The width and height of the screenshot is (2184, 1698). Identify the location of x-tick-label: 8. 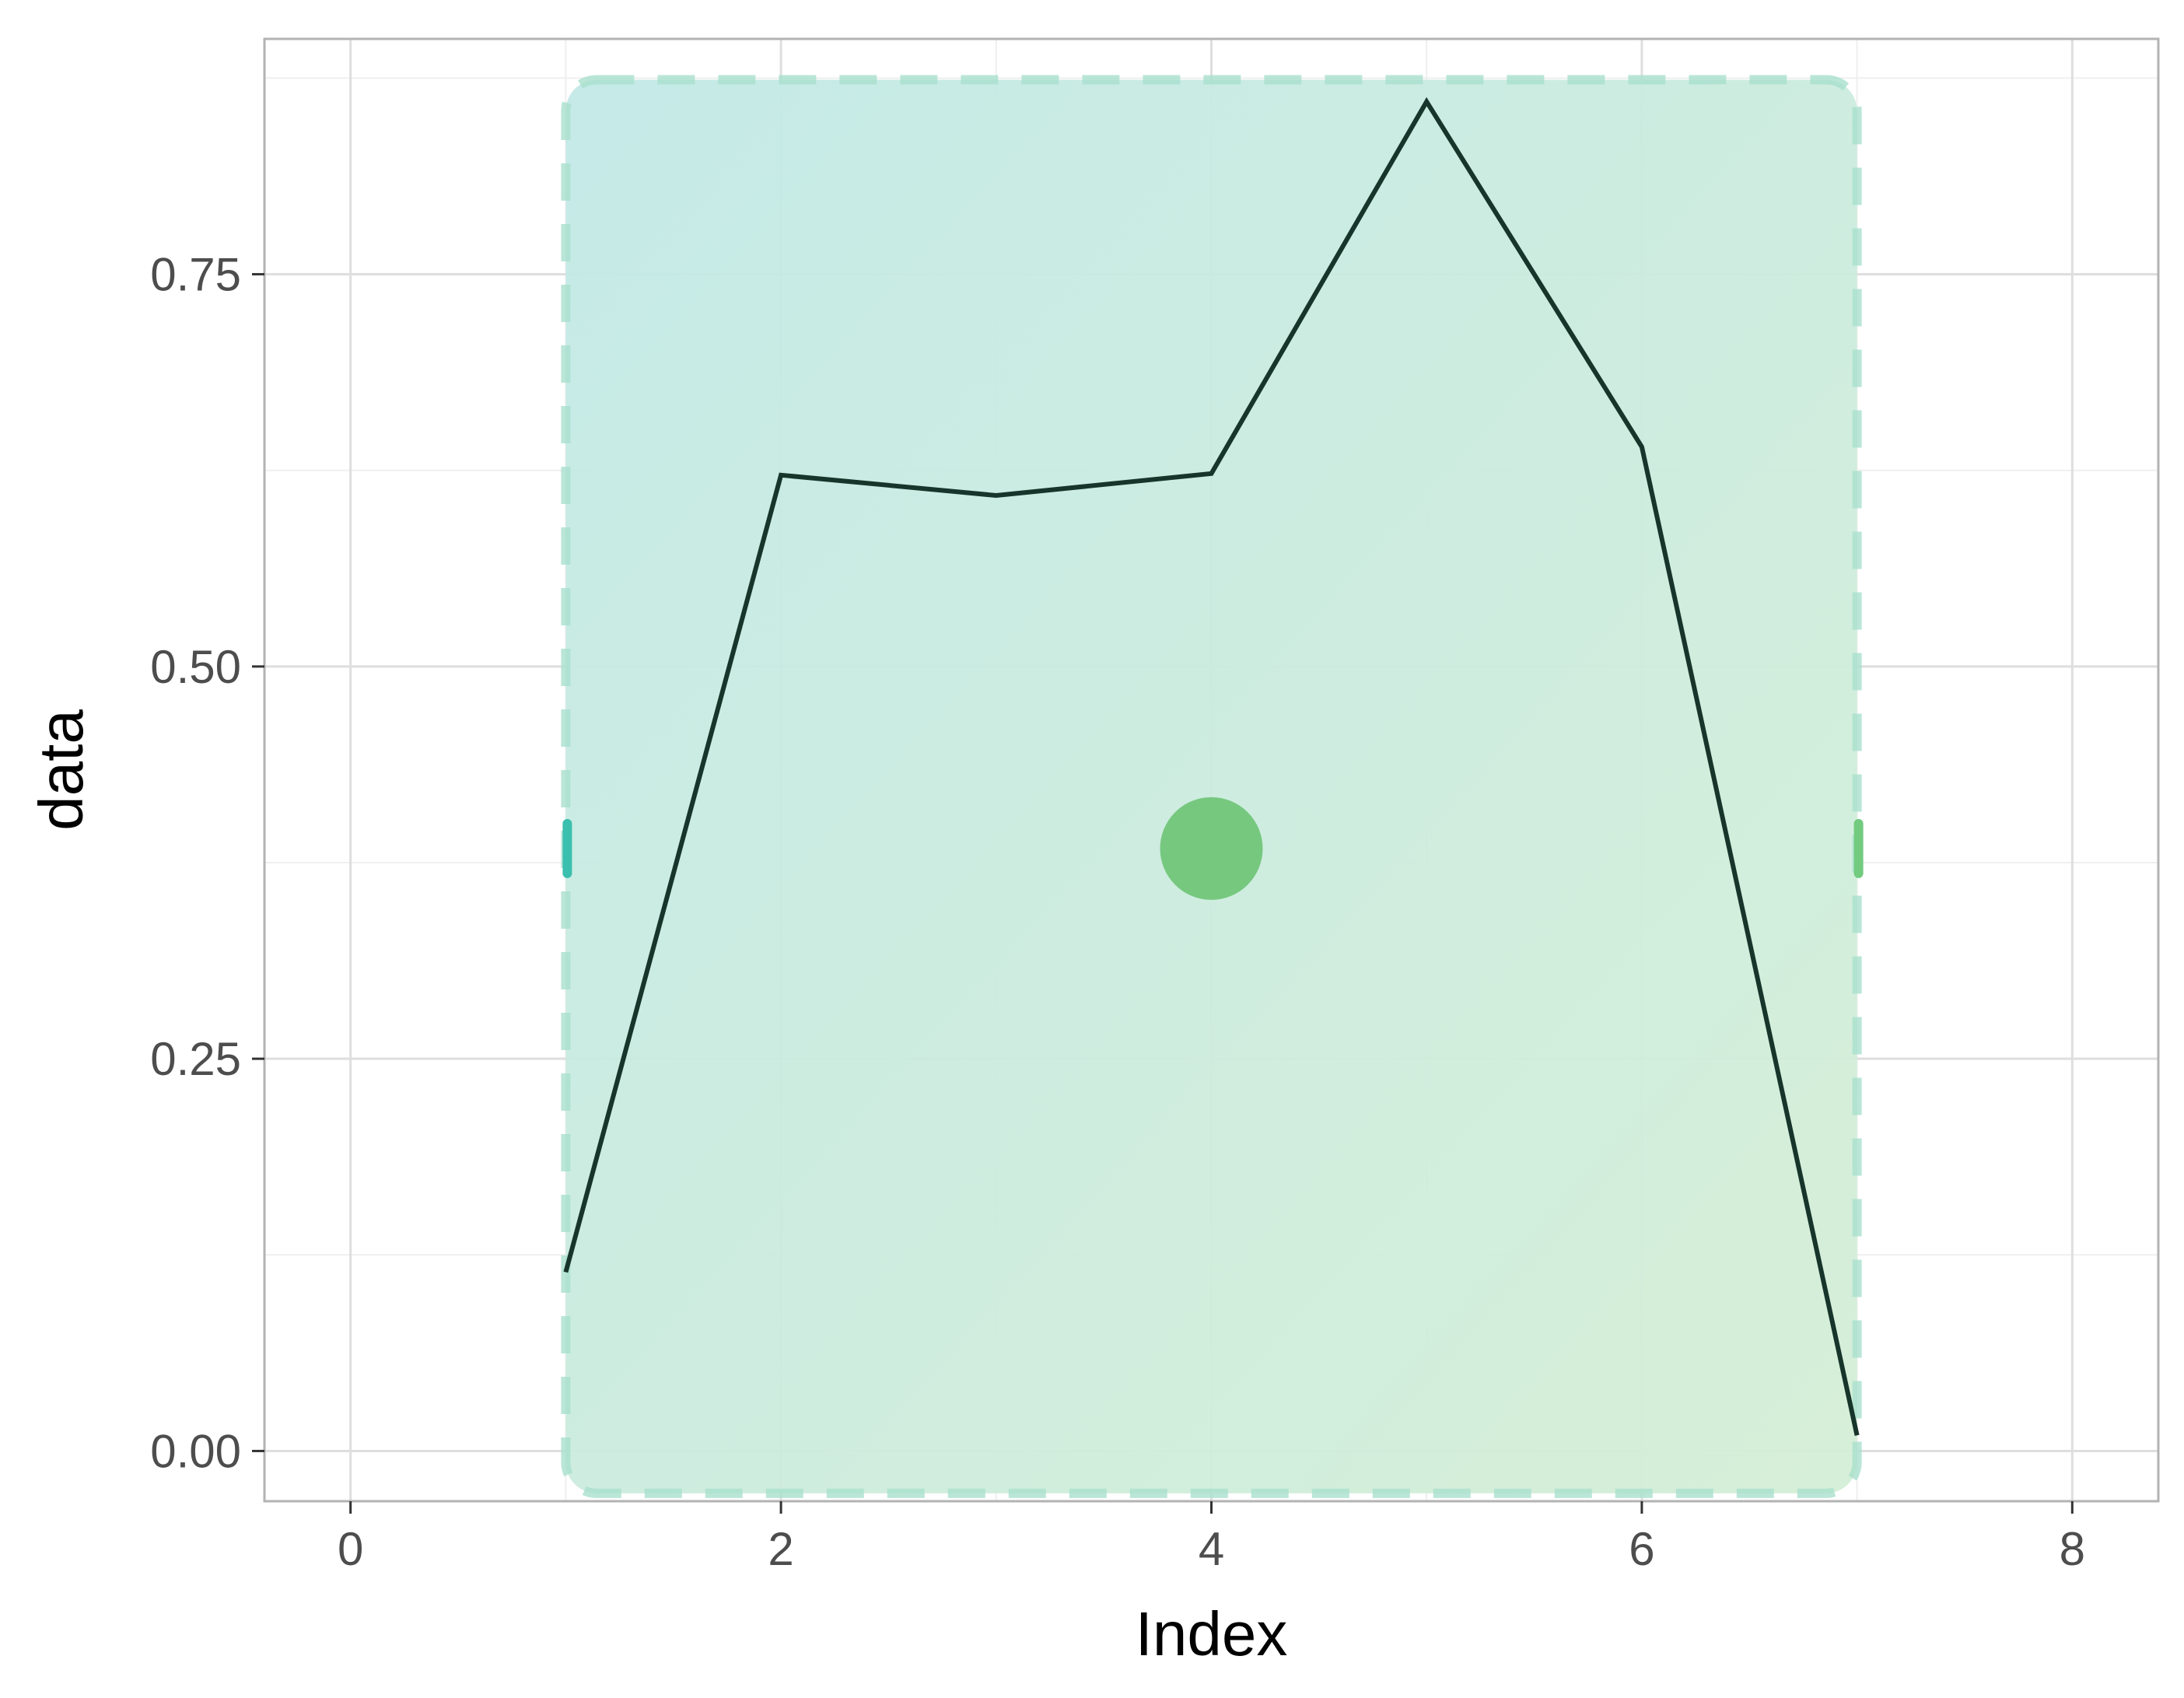
(2072, 1549).